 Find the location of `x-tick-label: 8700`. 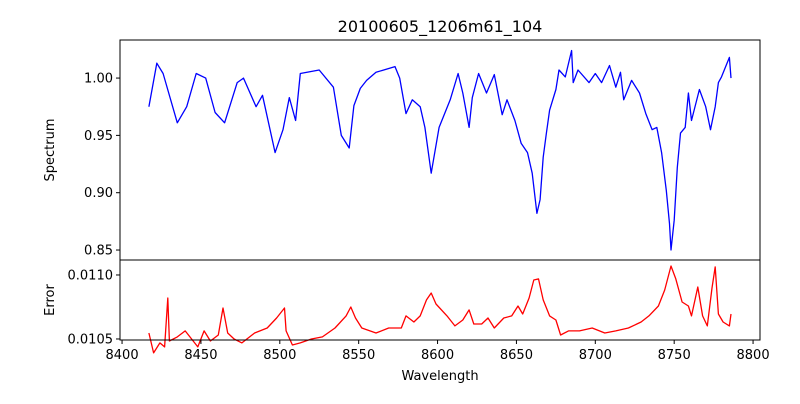

x-tick-label: 8700 is located at coordinates (595, 355).